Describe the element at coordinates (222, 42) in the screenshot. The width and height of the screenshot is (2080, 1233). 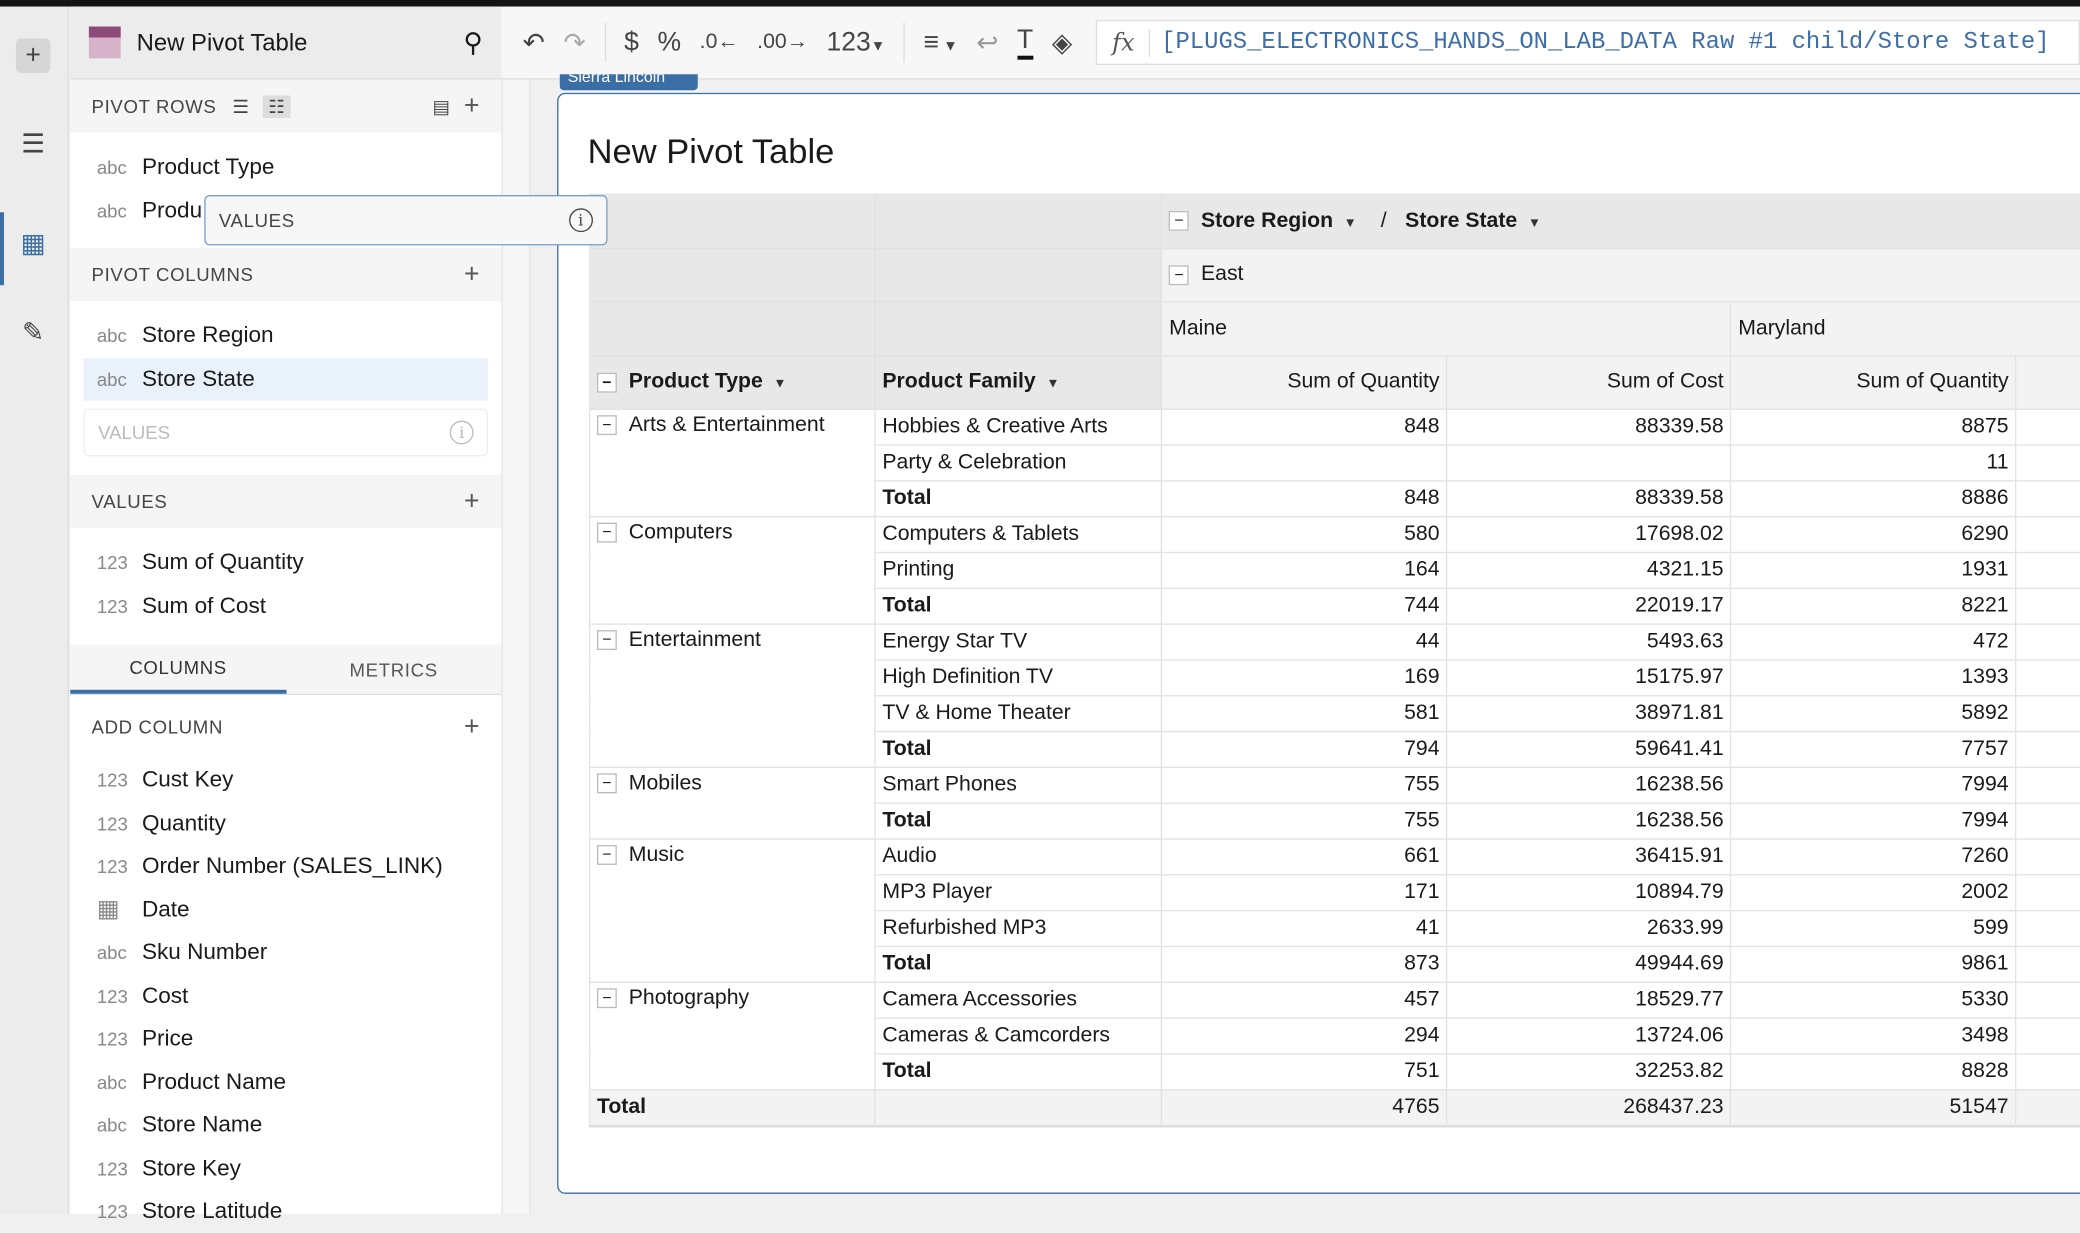
I see `panel-title: New Pivot Table` at that location.